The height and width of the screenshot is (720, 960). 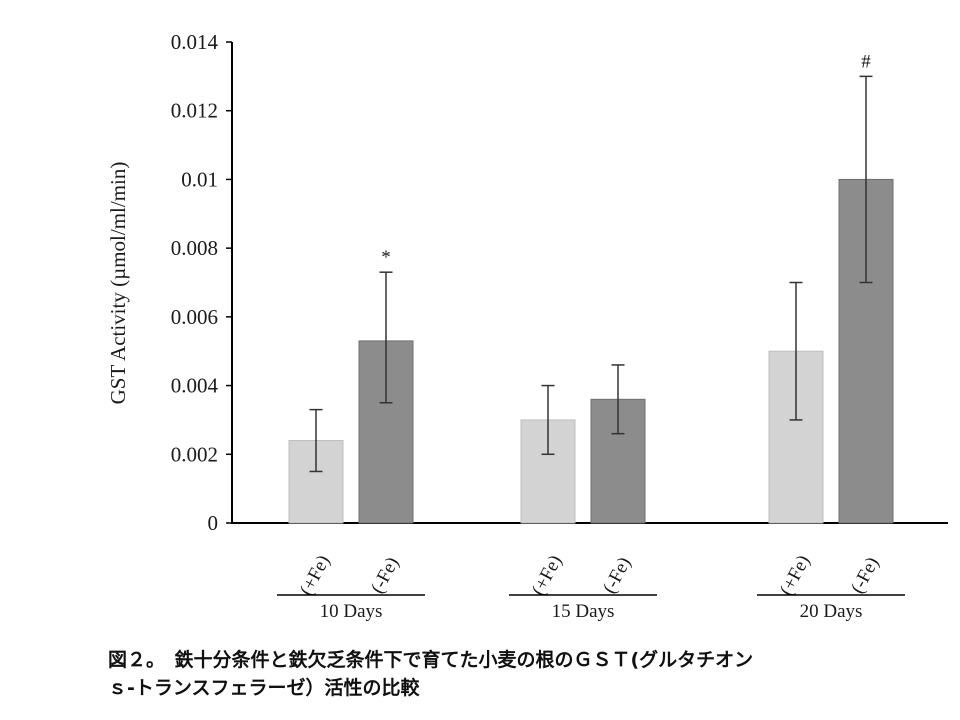 What do you see at coordinates (866, 61) in the screenshot?
I see `significance-mark: #` at bounding box center [866, 61].